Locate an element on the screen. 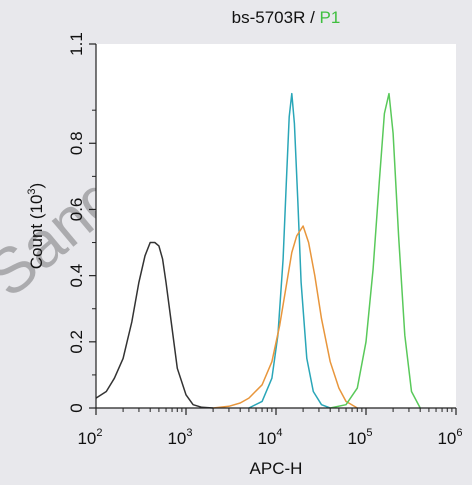 The image size is (472, 485). x-tick-label: 10⁶ is located at coordinates (449, 437).